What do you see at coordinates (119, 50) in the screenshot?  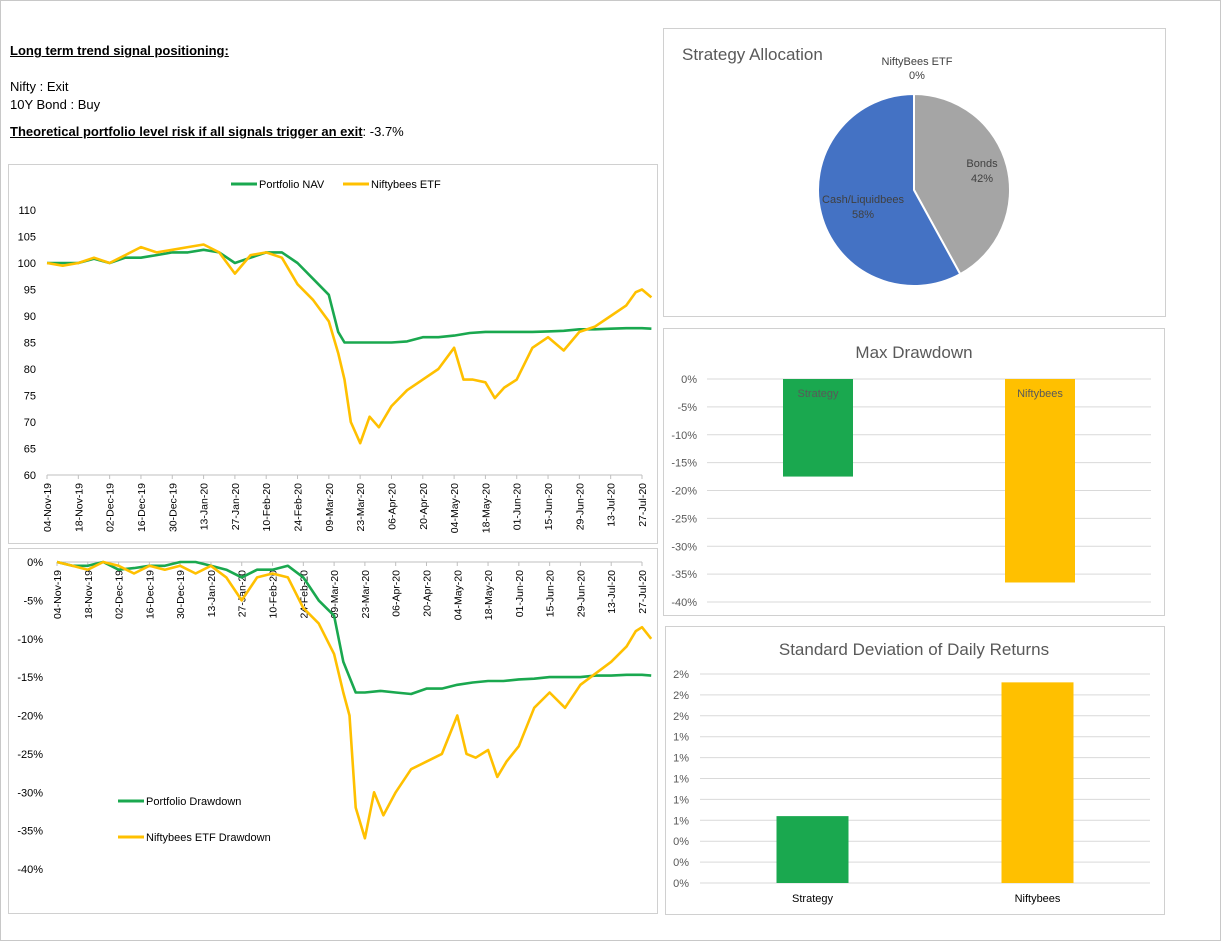 I see `signals-heading: Long term trend signal positioning:` at bounding box center [119, 50].